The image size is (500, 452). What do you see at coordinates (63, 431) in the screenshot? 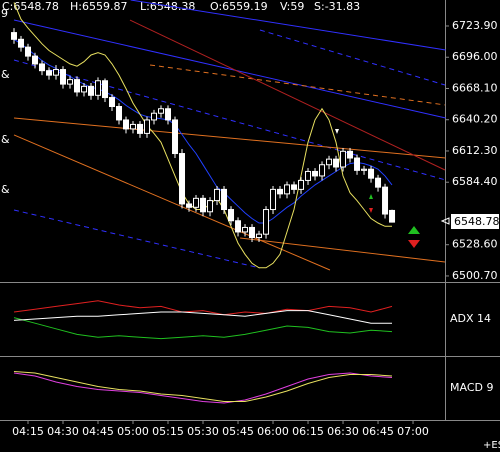
I see `x-tick-label: 04:30` at bounding box center [63, 431].